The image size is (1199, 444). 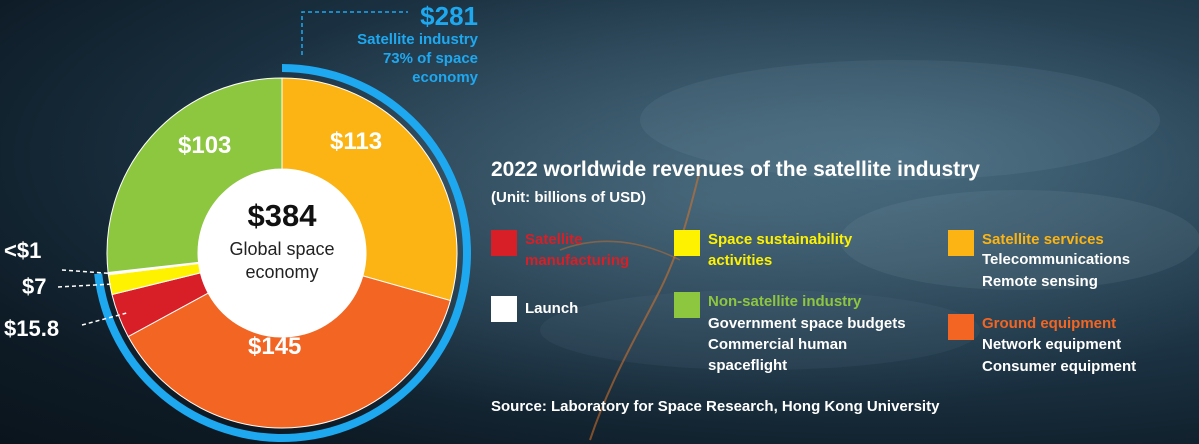 I want to click on outer-label-launch: <$1, so click(x=23, y=250).